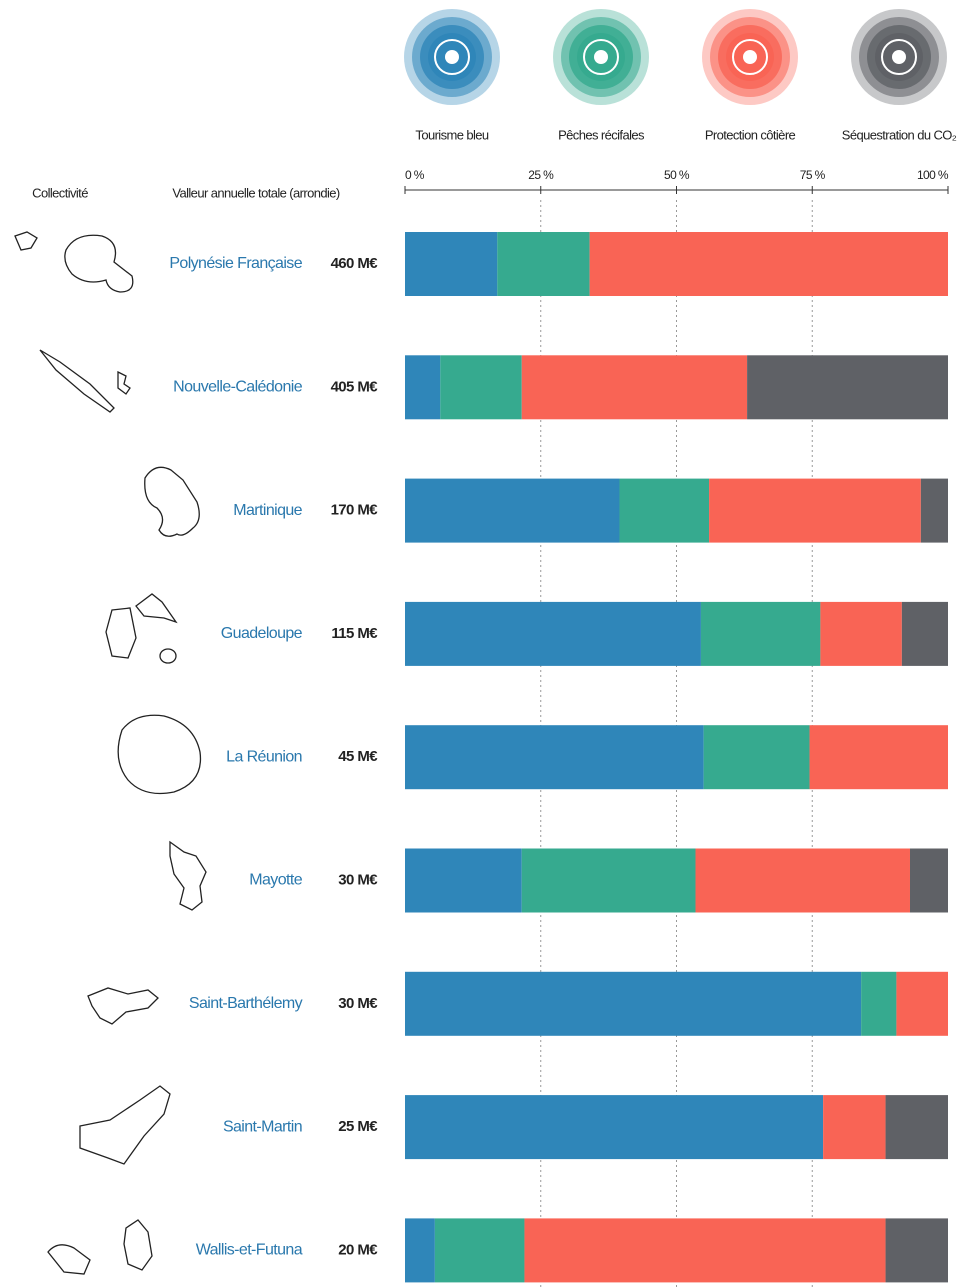  What do you see at coordinates (60, 192) in the screenshot?
I see `column-header: Collectivité` at bounding box center [60, 192].